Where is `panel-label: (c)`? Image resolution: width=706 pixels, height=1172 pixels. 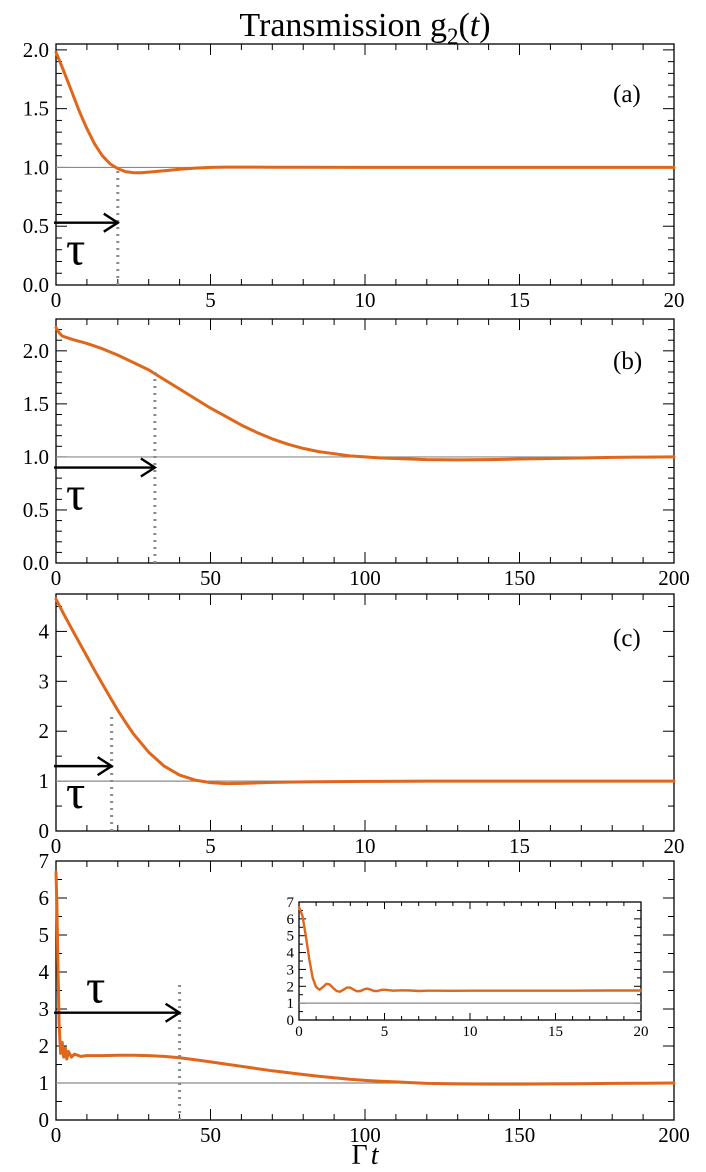
panel-label: (c) is located at coordinates (627, 638).